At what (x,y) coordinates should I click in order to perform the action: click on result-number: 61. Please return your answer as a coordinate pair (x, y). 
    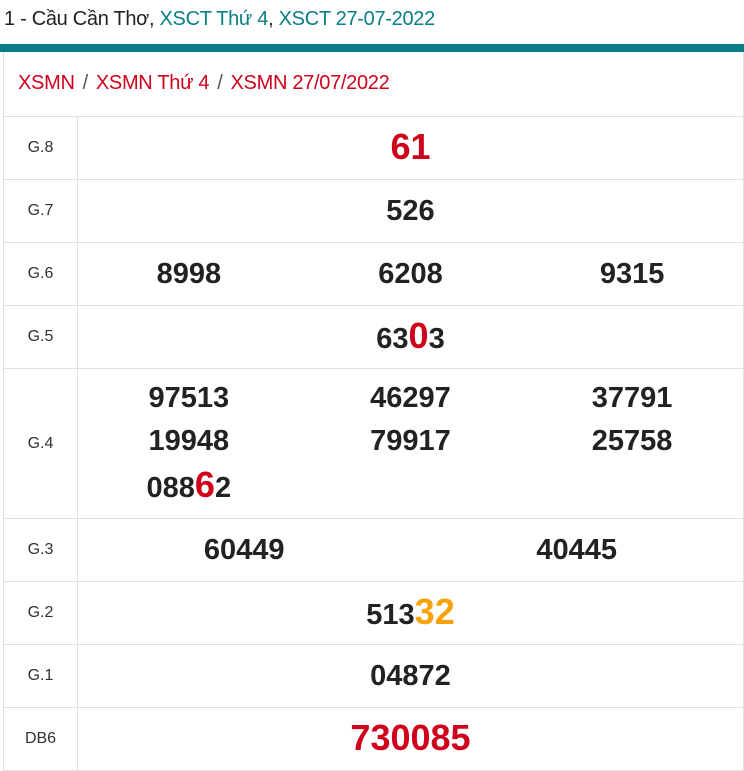
    Looking at the image, I should click on (410, 148).